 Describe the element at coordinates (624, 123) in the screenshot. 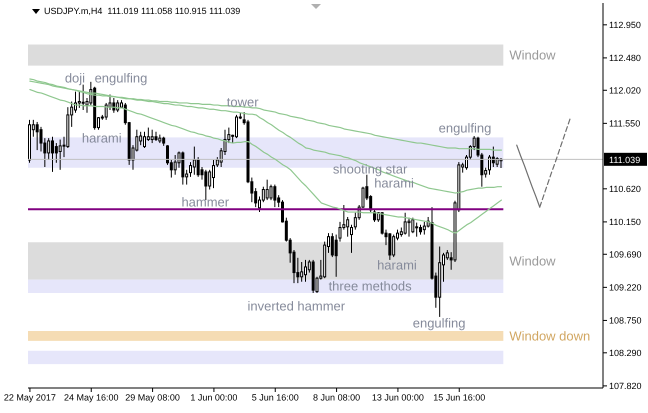

I see `y-tick-label: 111.550` at that location.